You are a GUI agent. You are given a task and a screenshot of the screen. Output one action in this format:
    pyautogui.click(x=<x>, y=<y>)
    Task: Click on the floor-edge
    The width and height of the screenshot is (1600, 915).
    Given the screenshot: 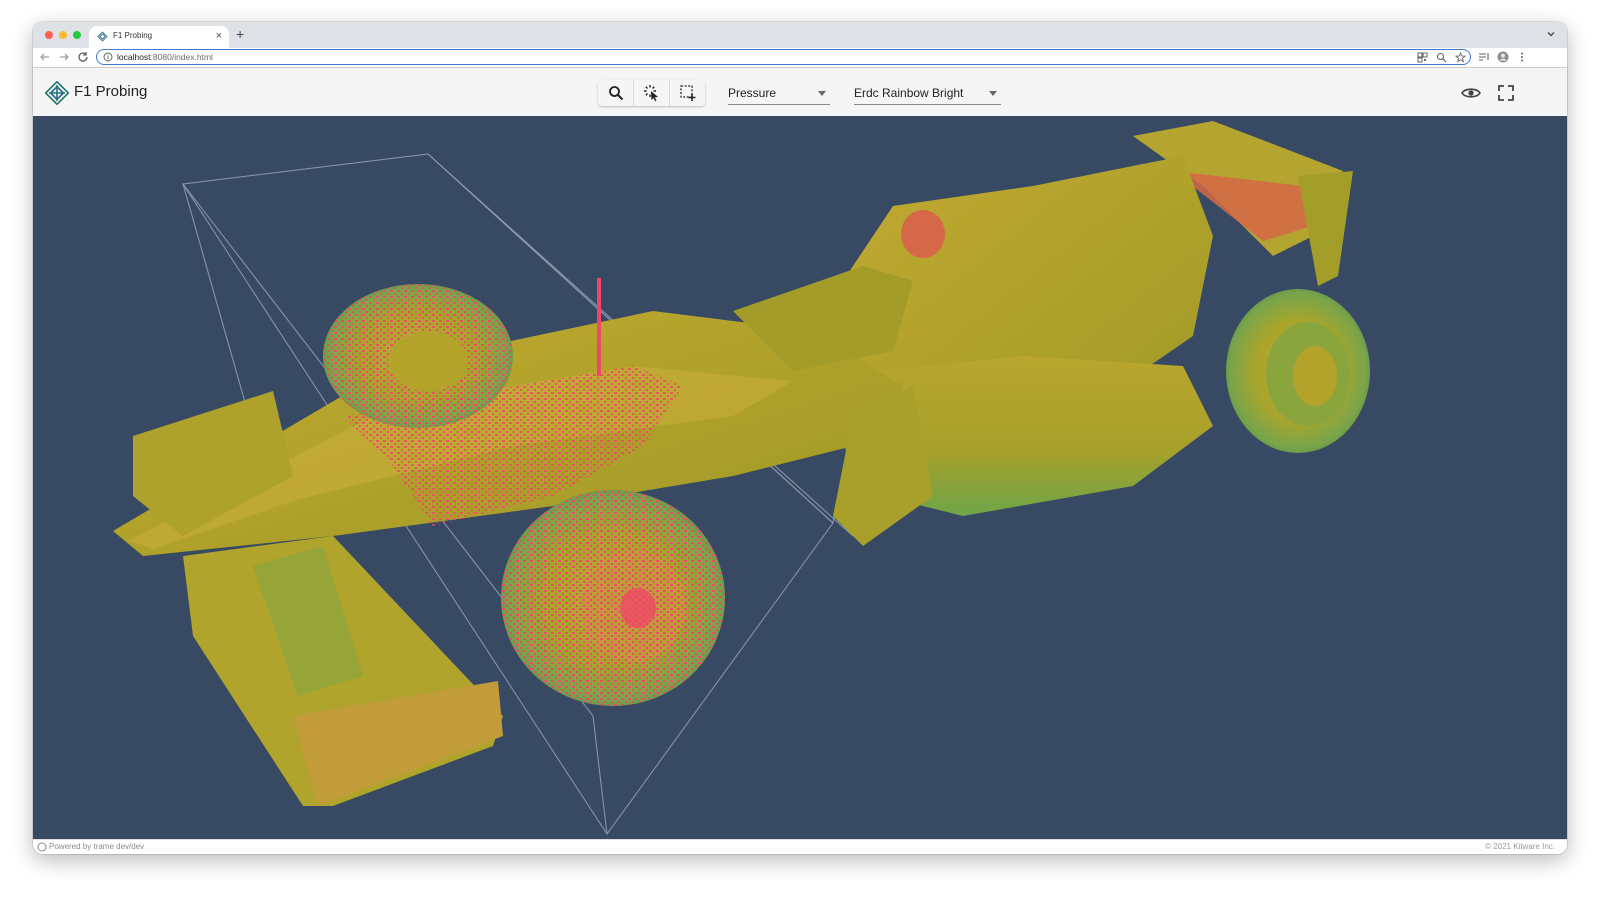 What is the action you would take?
    pyautogui.click(x=883, y=466)
    